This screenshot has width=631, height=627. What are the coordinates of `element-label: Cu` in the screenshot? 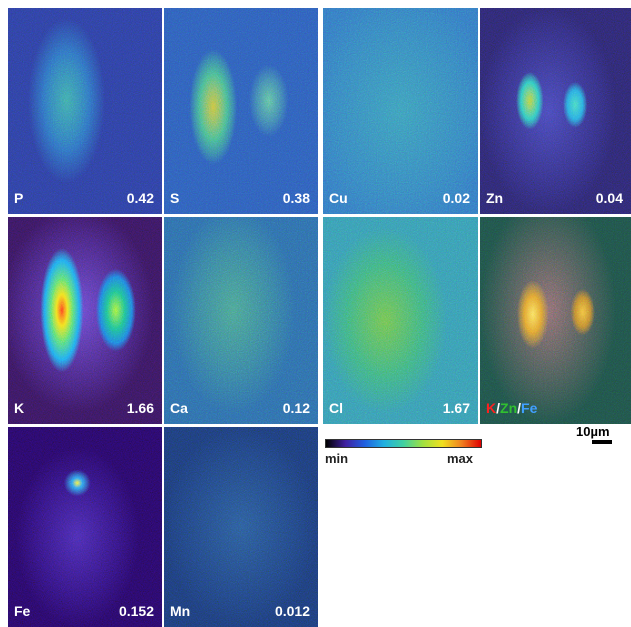 It's located at (338, 198).